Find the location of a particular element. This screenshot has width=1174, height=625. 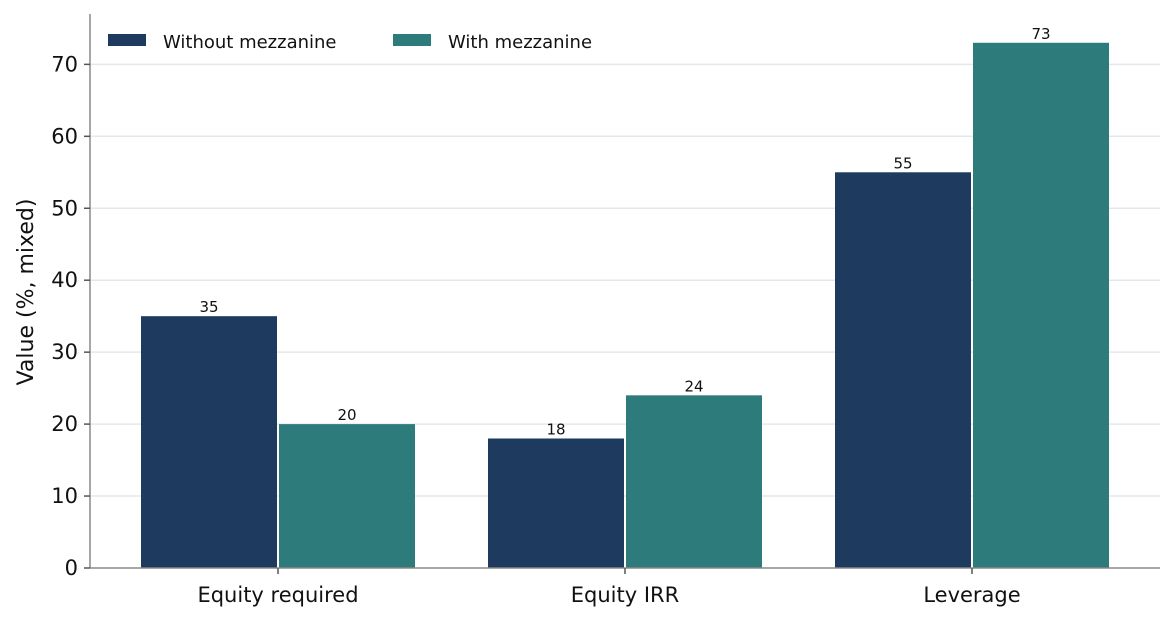

legend-label-0: Without mezzanine is located at coordinates (250, 42).